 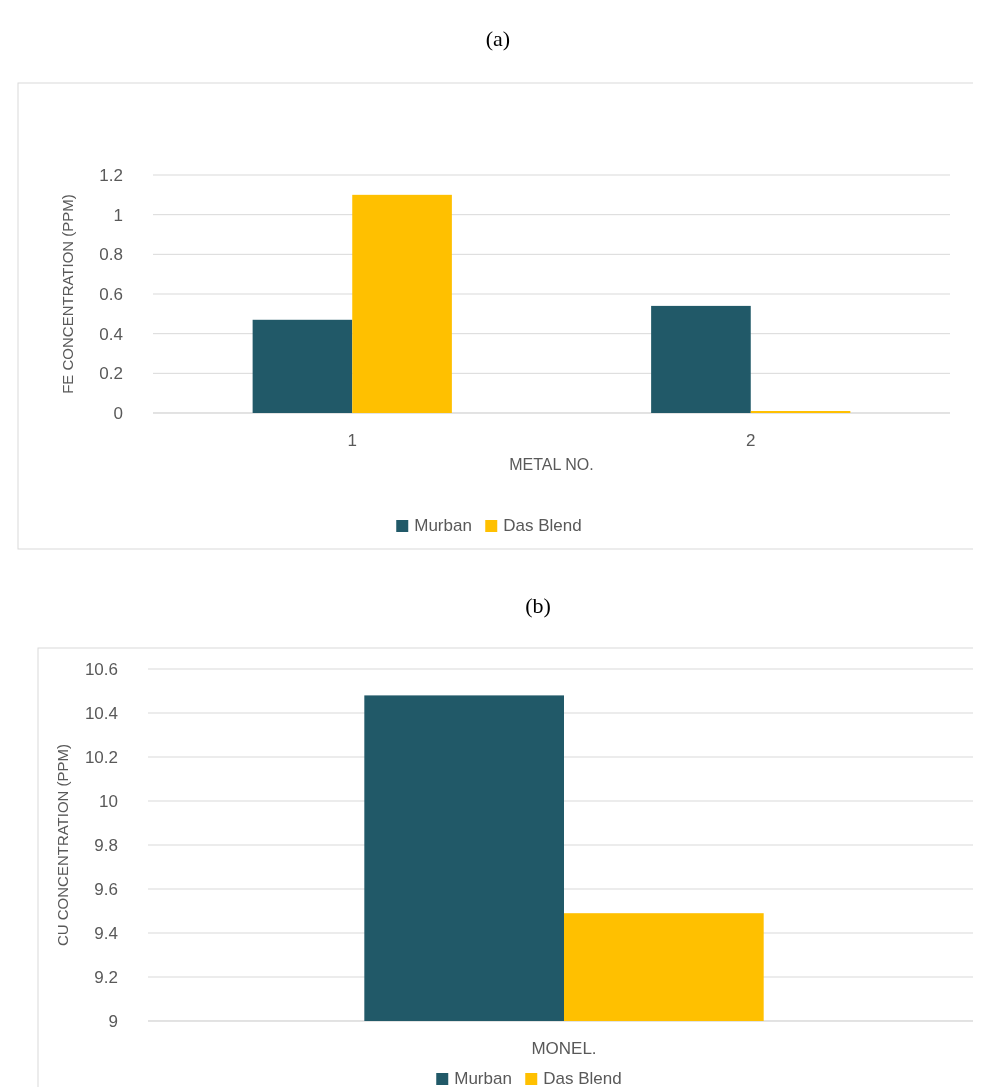 What do you see at coordinates (101, 669) in the screenshot?
I see `y-tick-label: 10.6` at bounding box center [101, 669].